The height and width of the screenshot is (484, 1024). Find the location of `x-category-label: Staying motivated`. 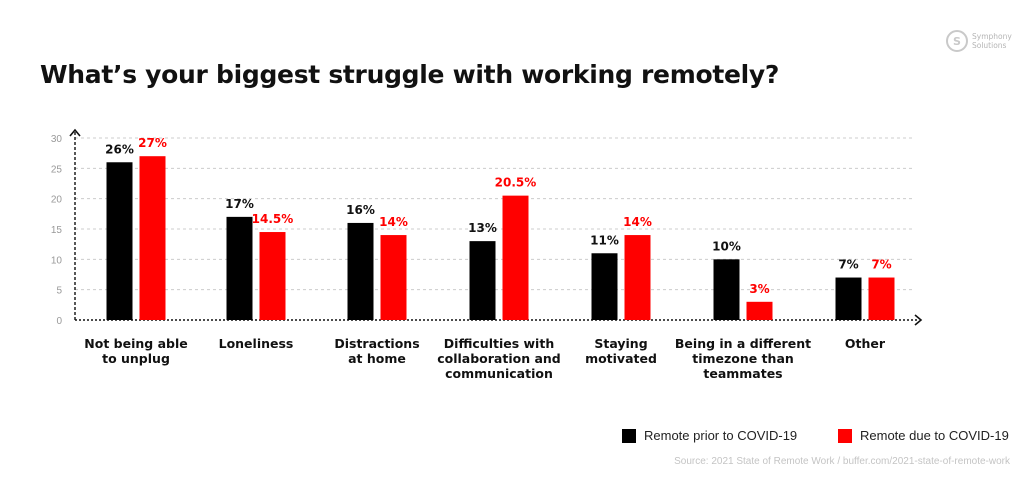

x-category-label: Staying motivated is located at coordinates (621, 351).